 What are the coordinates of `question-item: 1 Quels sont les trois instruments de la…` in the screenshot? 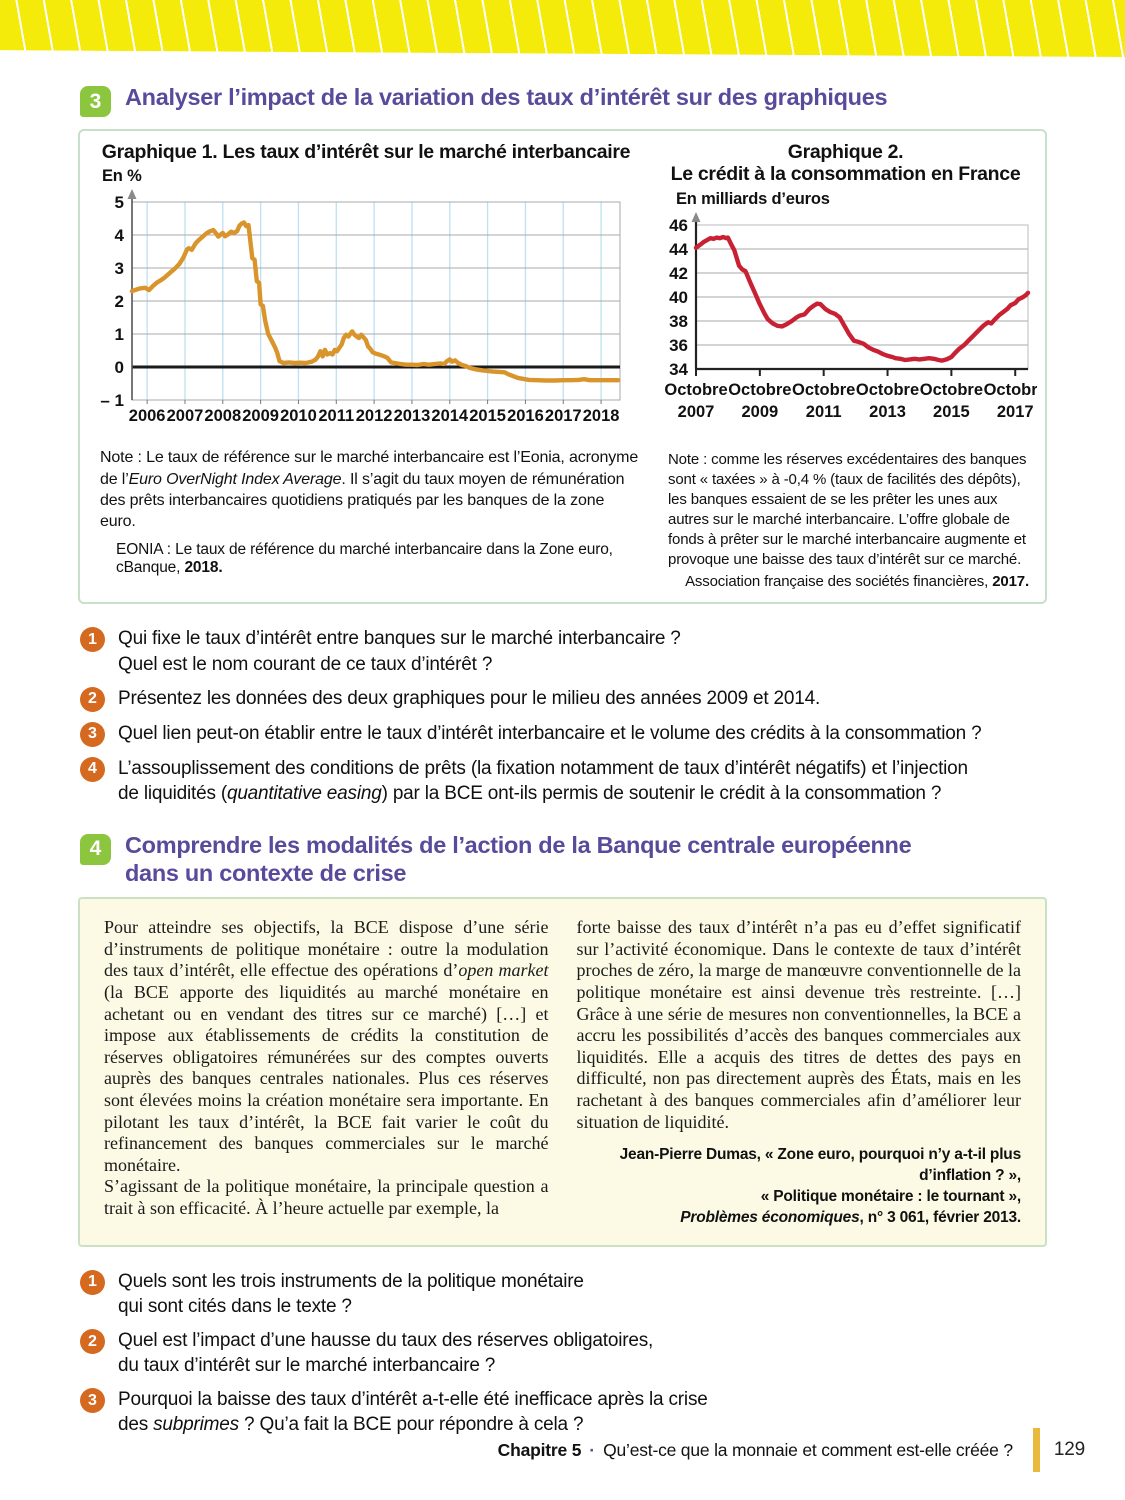 It's located at (602, 1294).